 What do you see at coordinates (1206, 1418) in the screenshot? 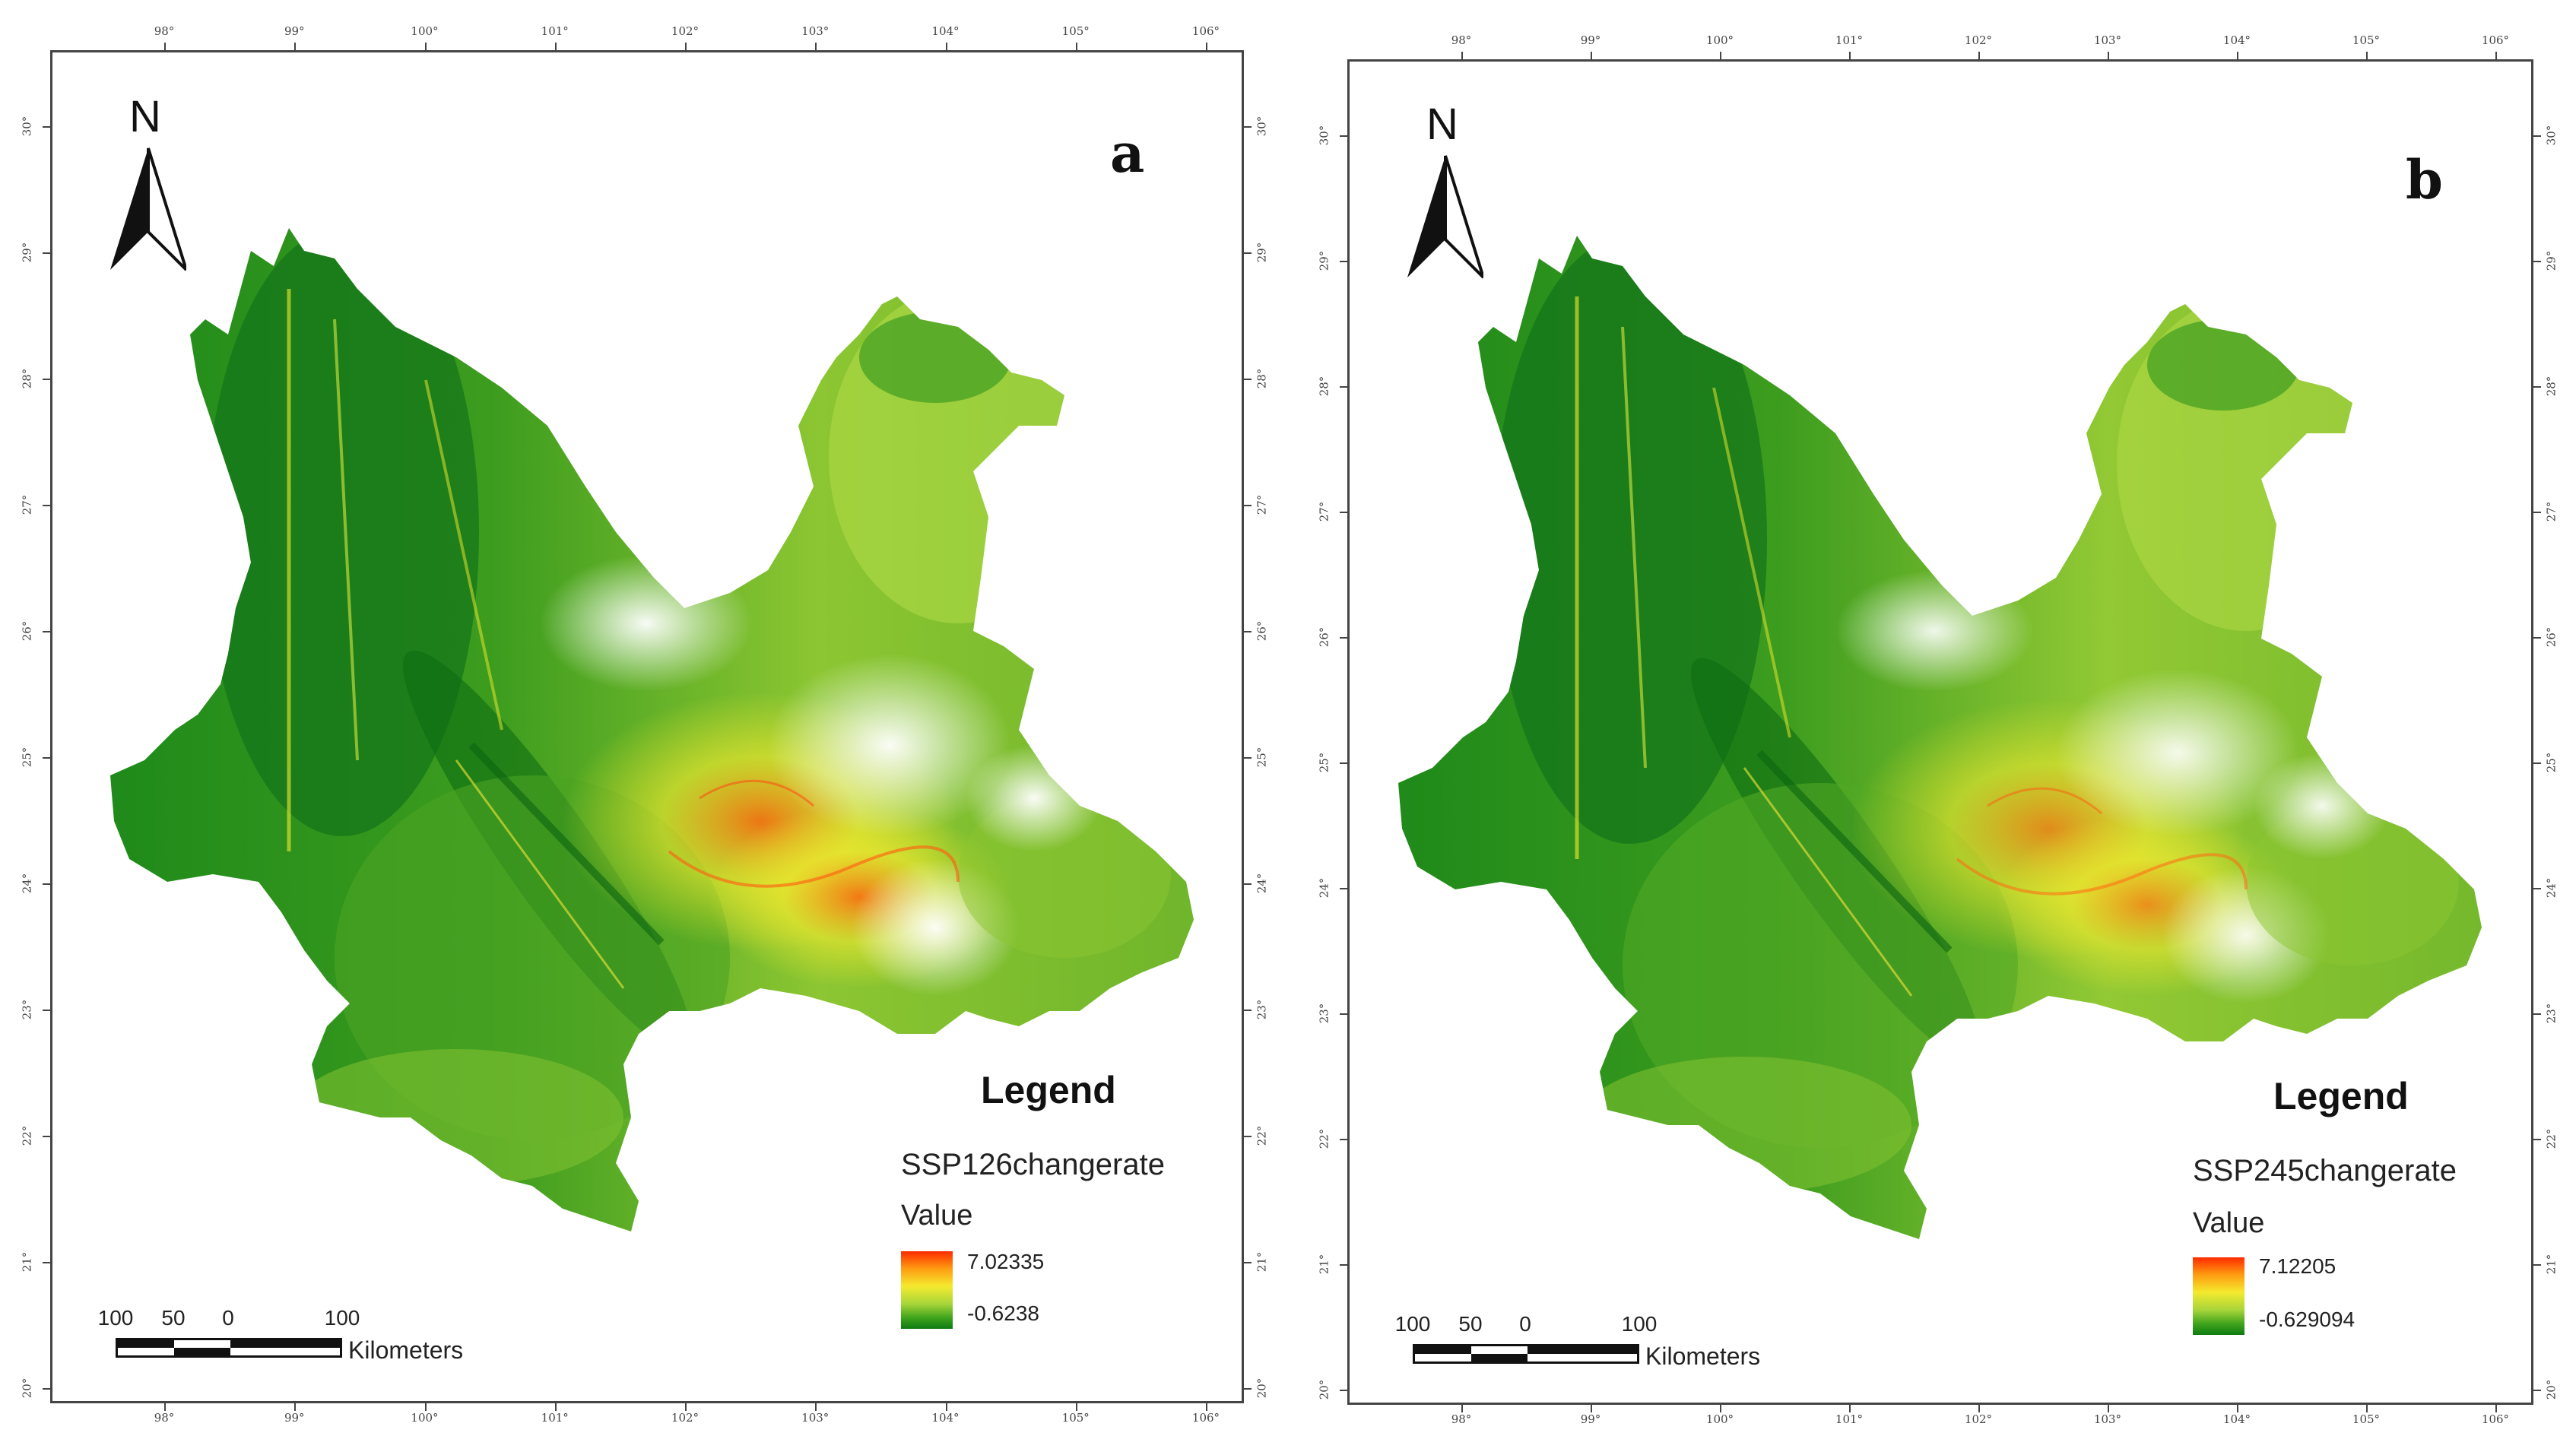
I see `longitude-tick-bottom: 106°` at bounding box center [1206, 1418].